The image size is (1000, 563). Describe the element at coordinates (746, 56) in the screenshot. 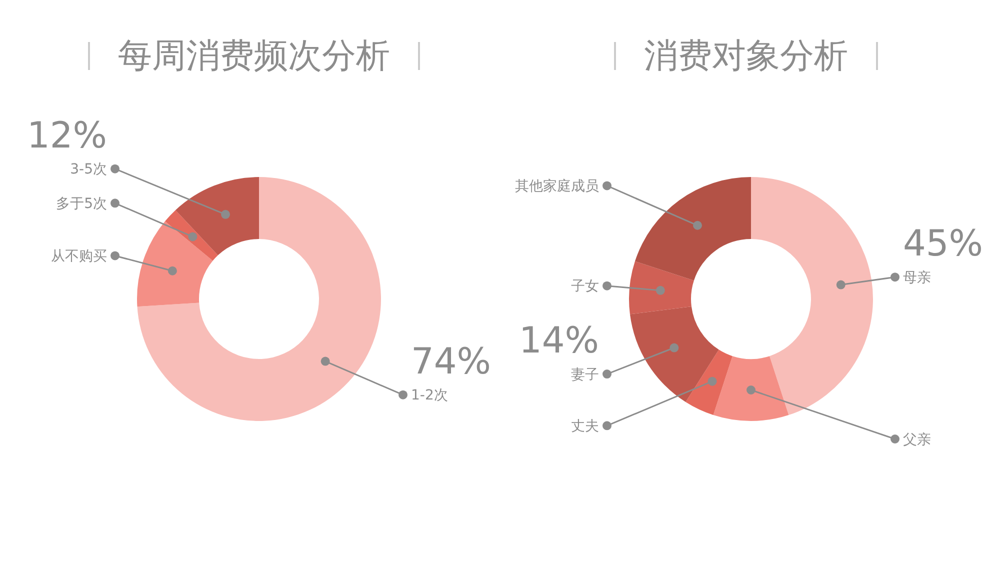

I see `chart-title: 消费对象分析` at that location.